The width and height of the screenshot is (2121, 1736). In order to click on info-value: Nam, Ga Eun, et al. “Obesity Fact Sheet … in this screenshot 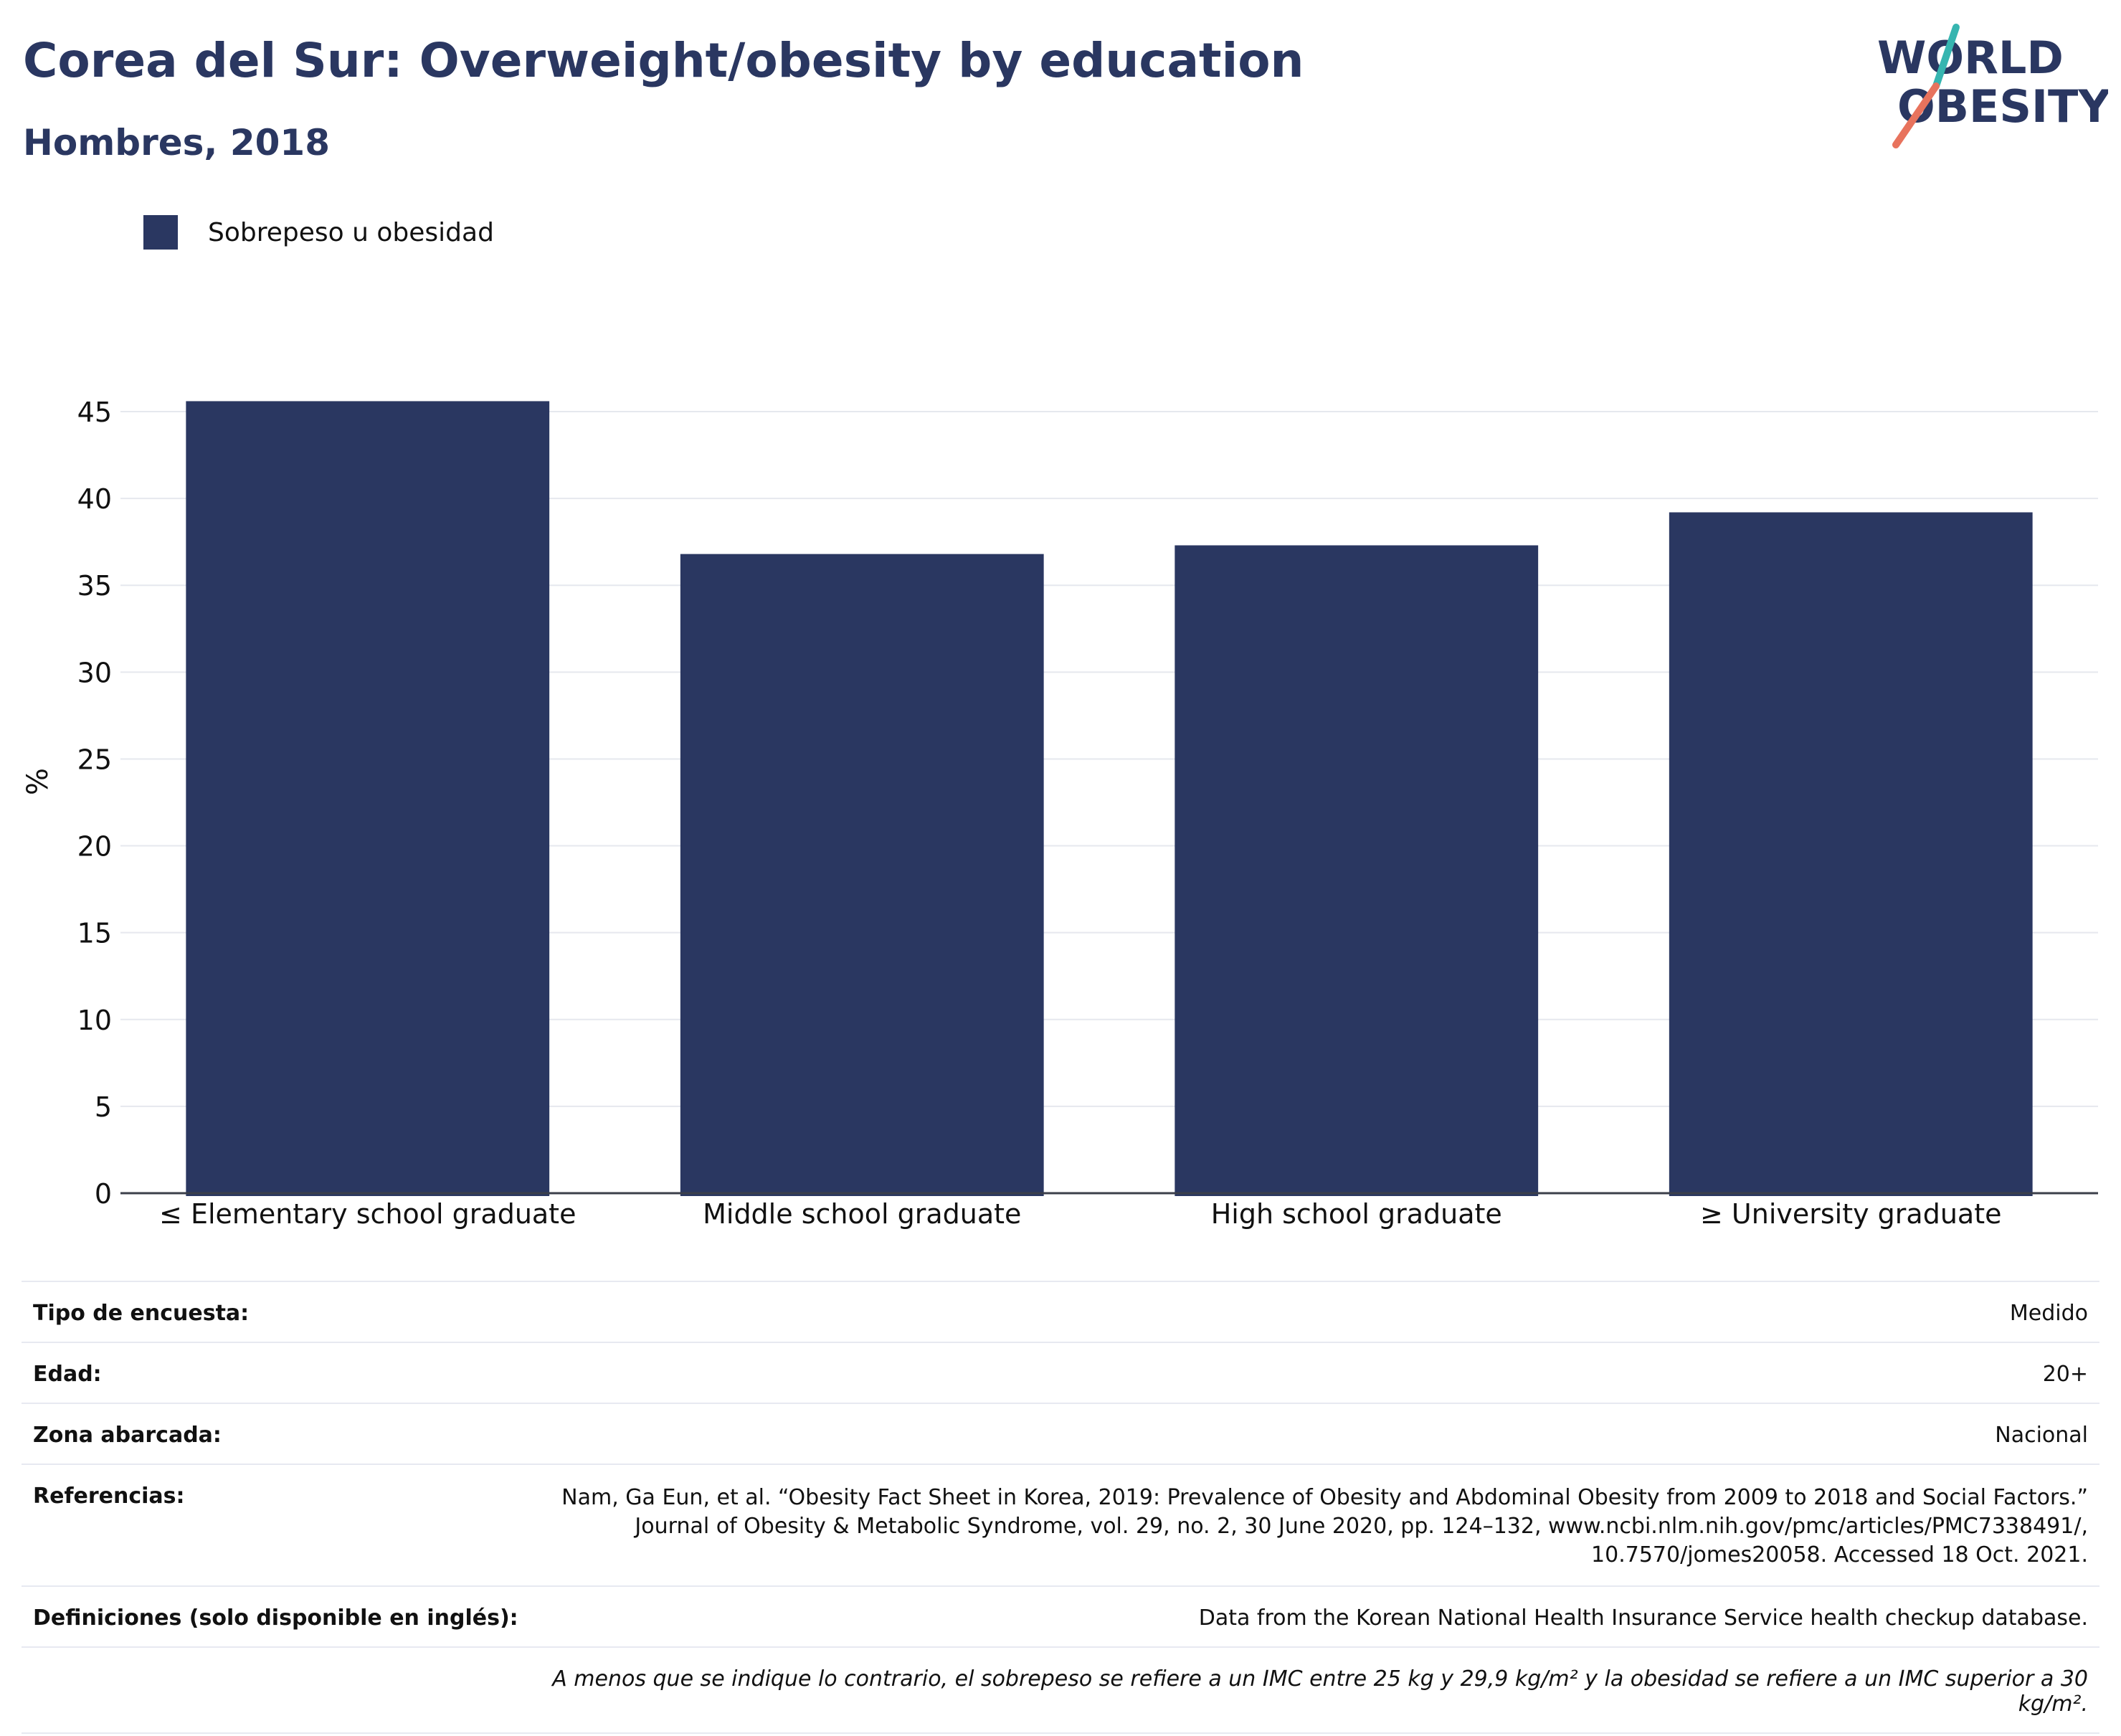, I will do `click(1324, 1526)`.